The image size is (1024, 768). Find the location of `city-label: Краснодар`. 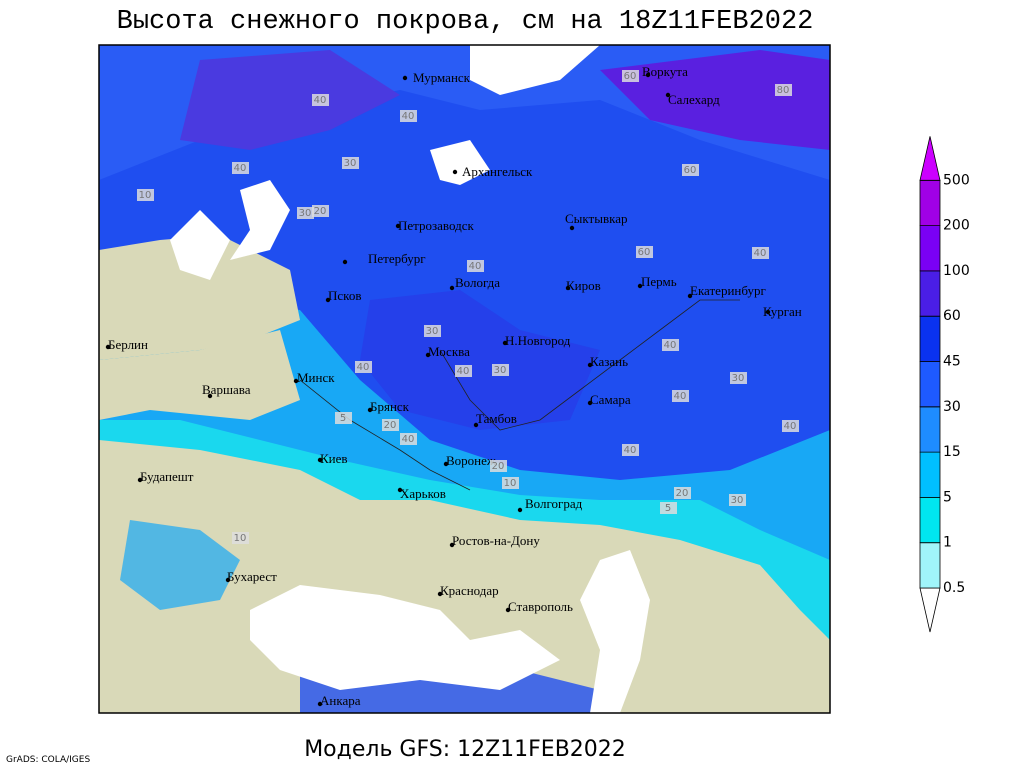

city-label: Краснодар is located at coordinates (469, 590).